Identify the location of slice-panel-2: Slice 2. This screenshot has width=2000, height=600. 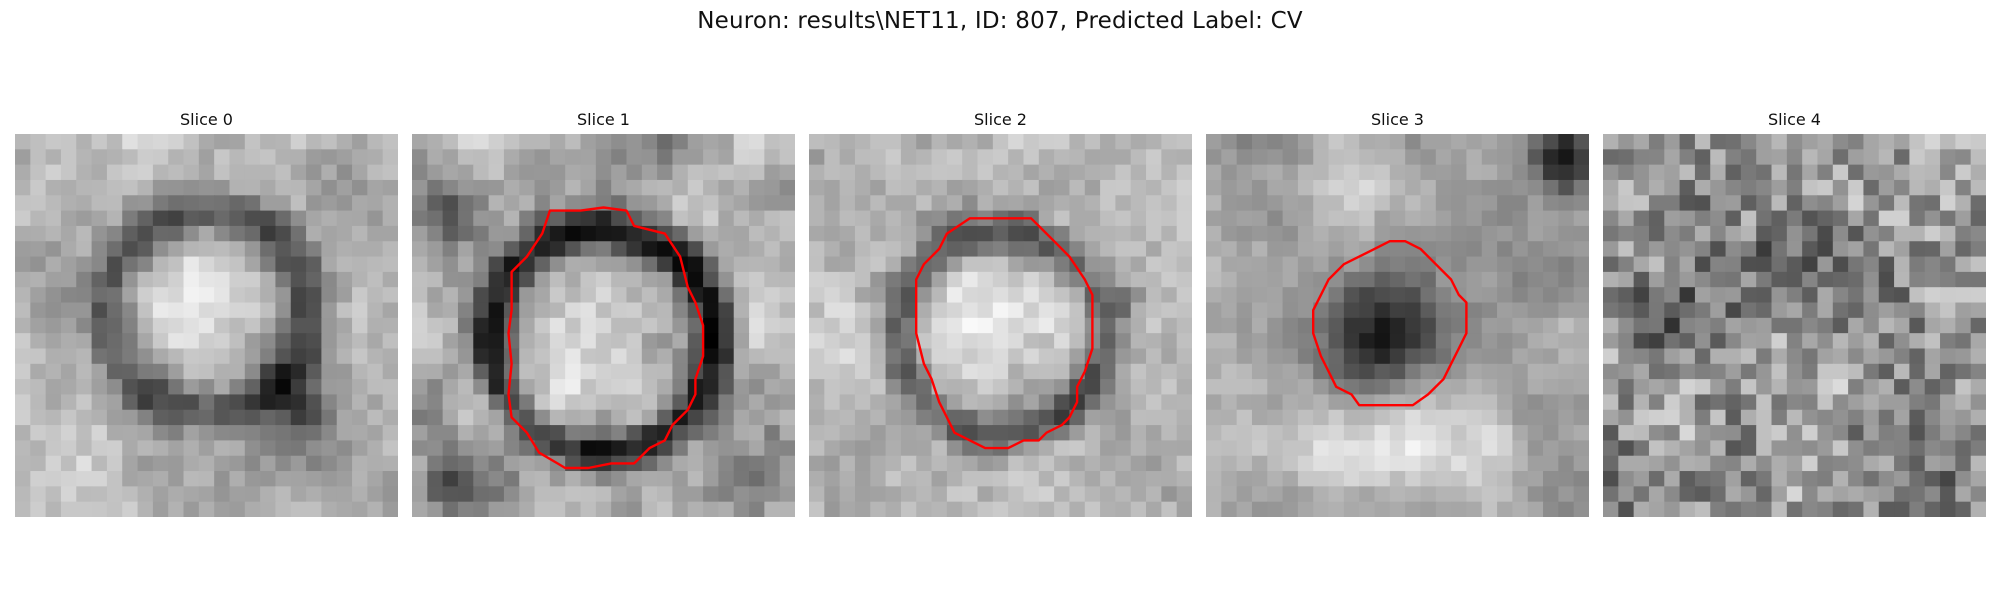
(1000, 312).